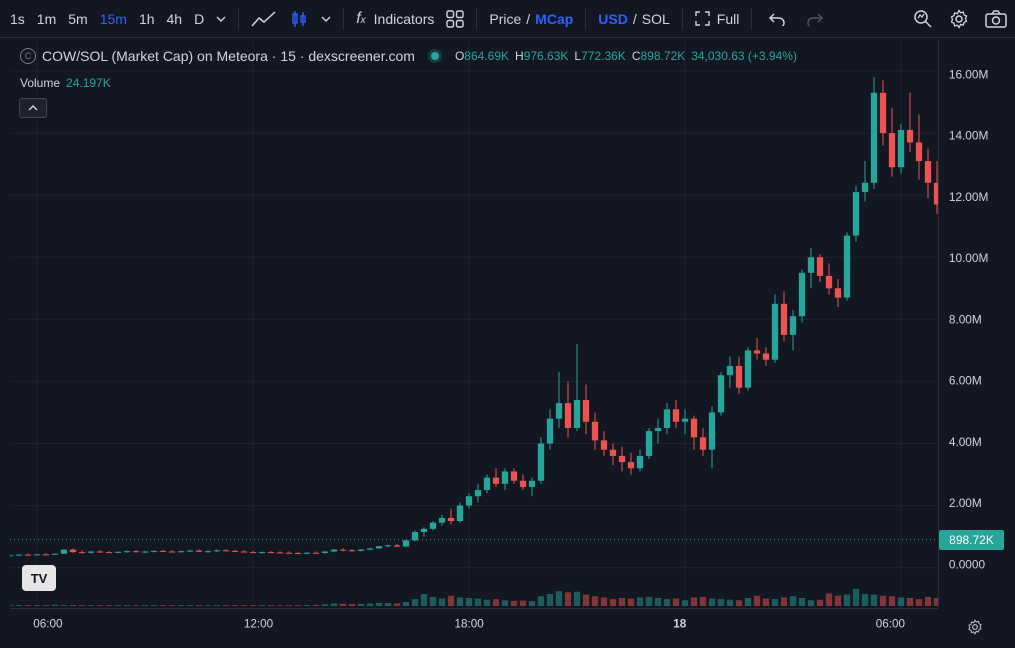 This screenshot has width=1015, height=648. What do you see at coordinates (636, 56) in the screenshot?
I see `close-key: C` at bounding box center [636, 56].